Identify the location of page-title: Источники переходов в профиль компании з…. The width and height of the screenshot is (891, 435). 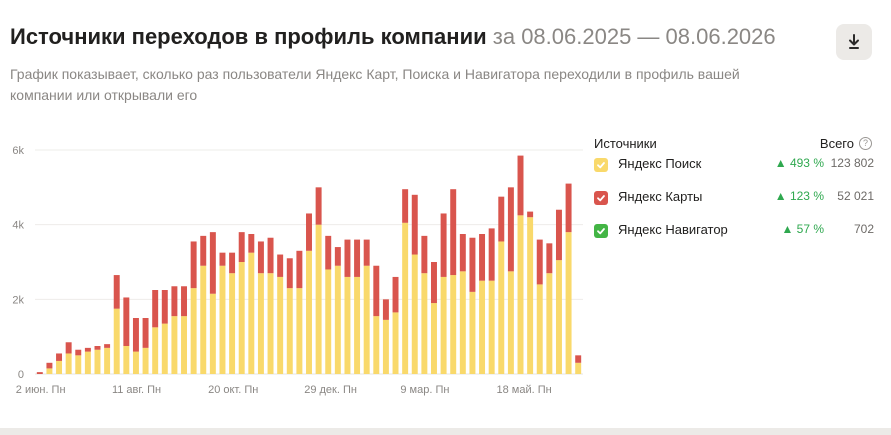
(393, 37).